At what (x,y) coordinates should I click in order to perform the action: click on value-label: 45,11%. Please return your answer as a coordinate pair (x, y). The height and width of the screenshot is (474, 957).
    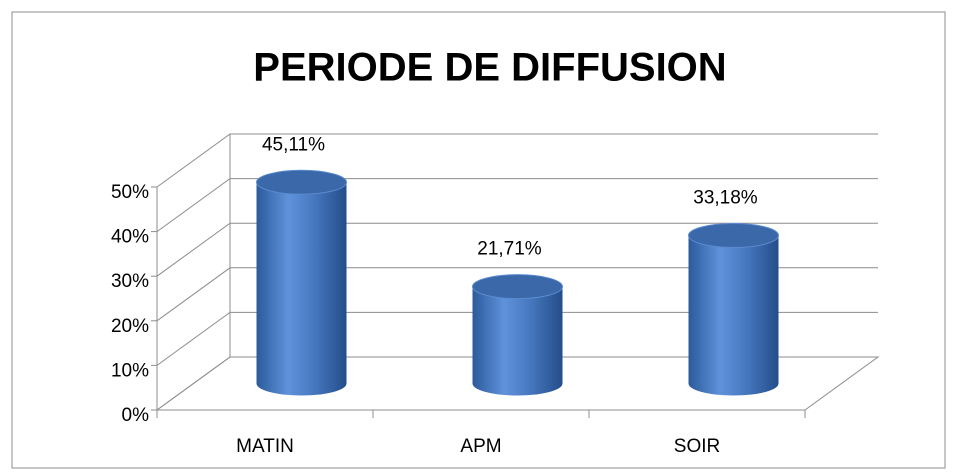
    Looking at the image, I should click on (293, 144).